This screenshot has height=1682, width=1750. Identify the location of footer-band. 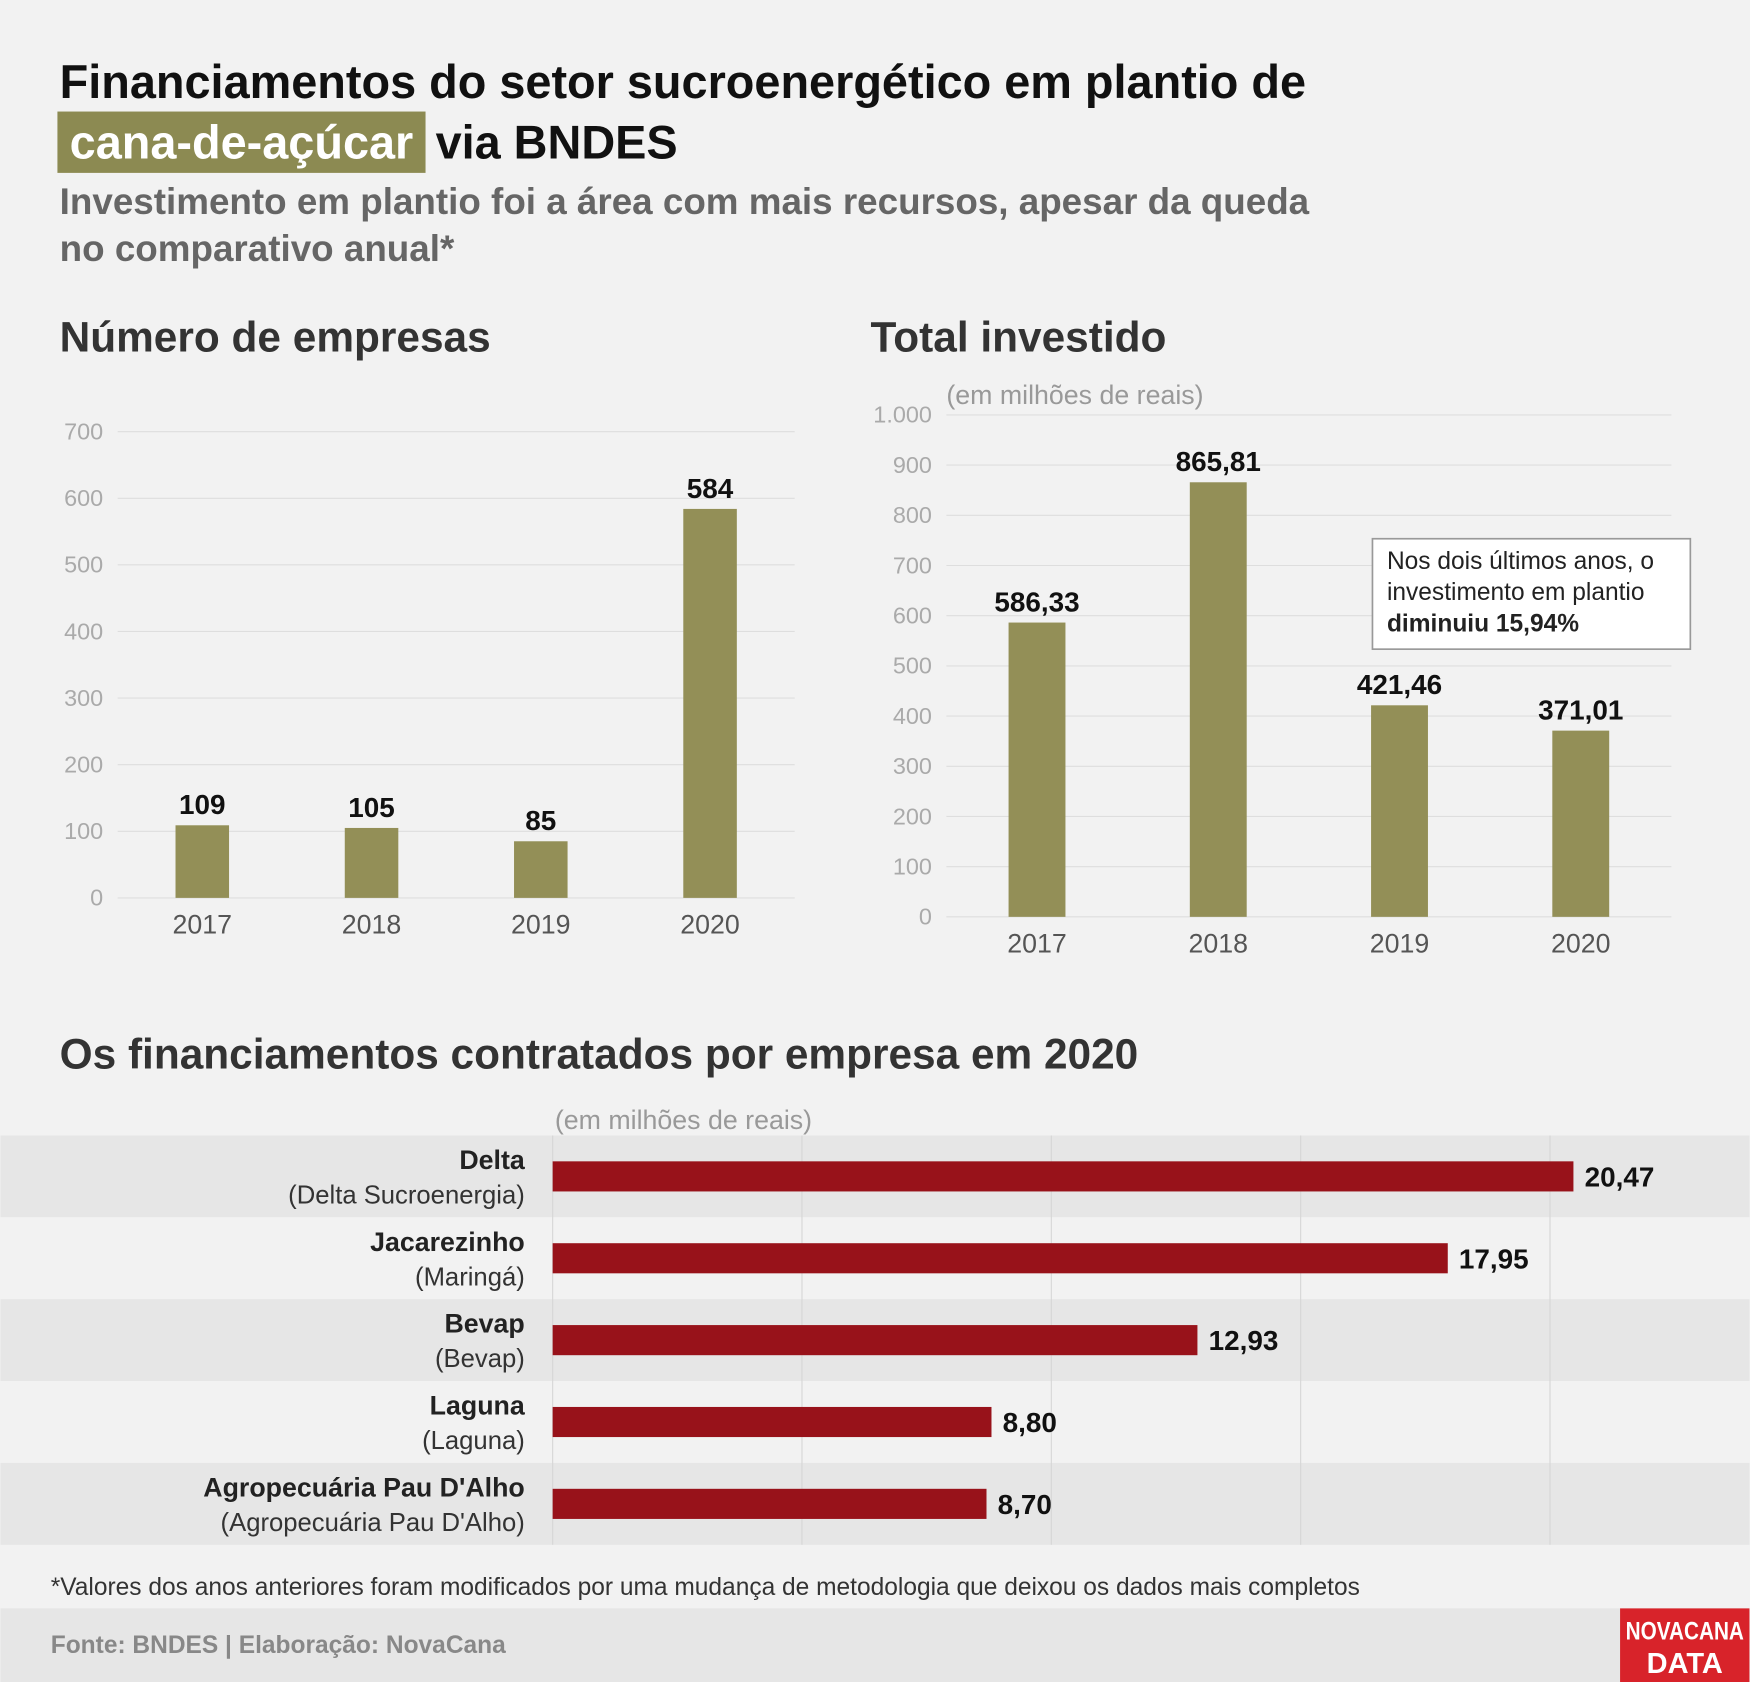
(875, 1645).